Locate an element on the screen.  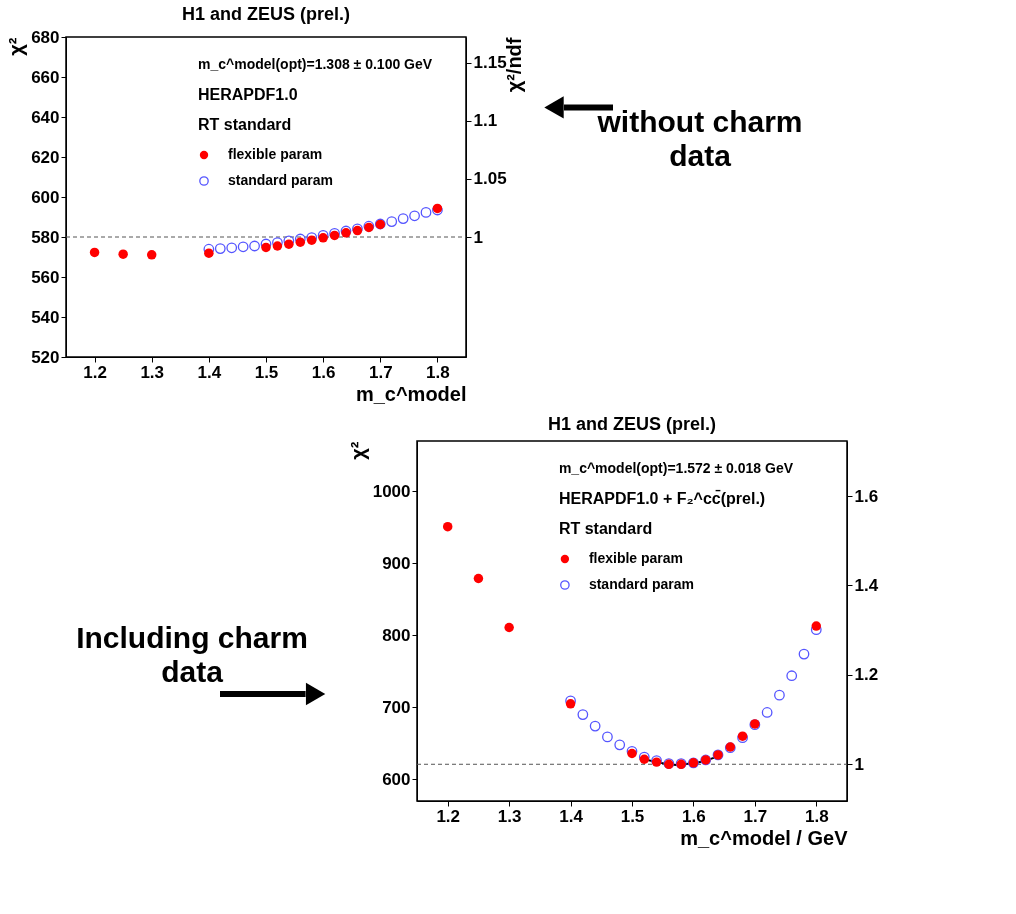
y-tick-label: 900 is located at coordinates (396, 563).